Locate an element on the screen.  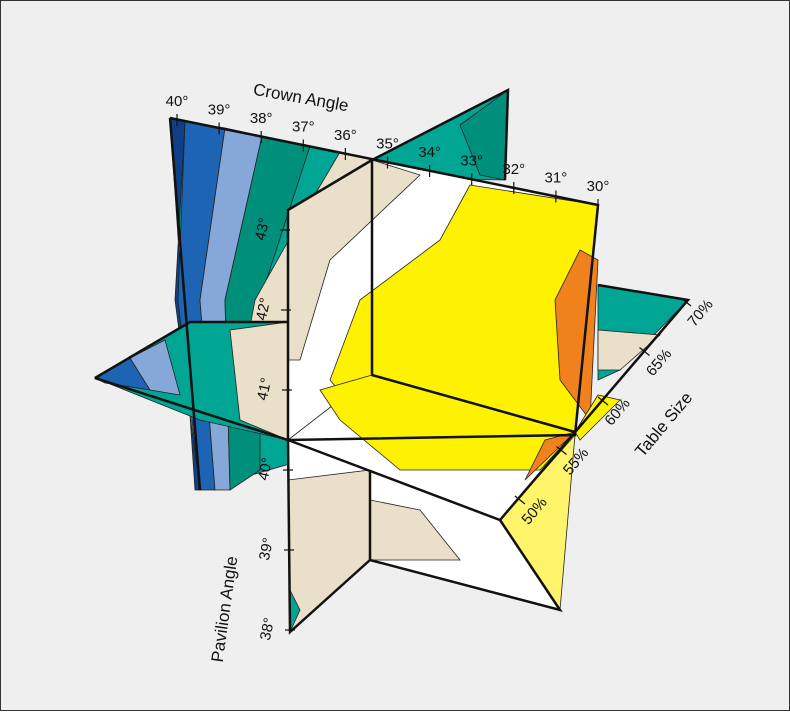
tick-label: 34° is located at coordinates (429, 152).